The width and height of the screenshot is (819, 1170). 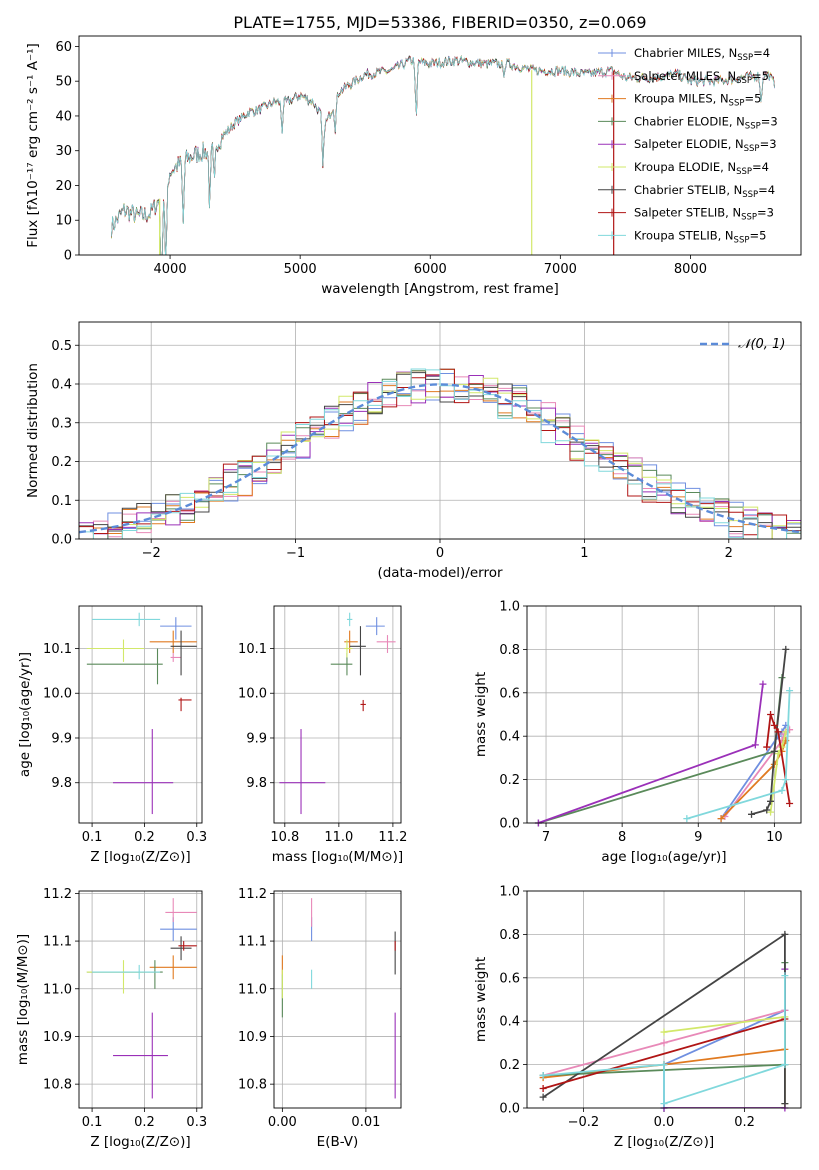 What do you see at coordinates (196, 1122) in the screenshot?
I see `x-tick-label: 0.3` at bounding box center [196, 1122].